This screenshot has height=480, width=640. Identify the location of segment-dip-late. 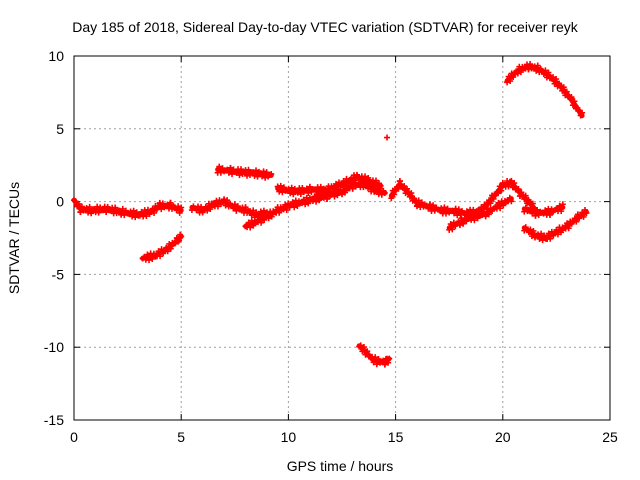
(555, 225).